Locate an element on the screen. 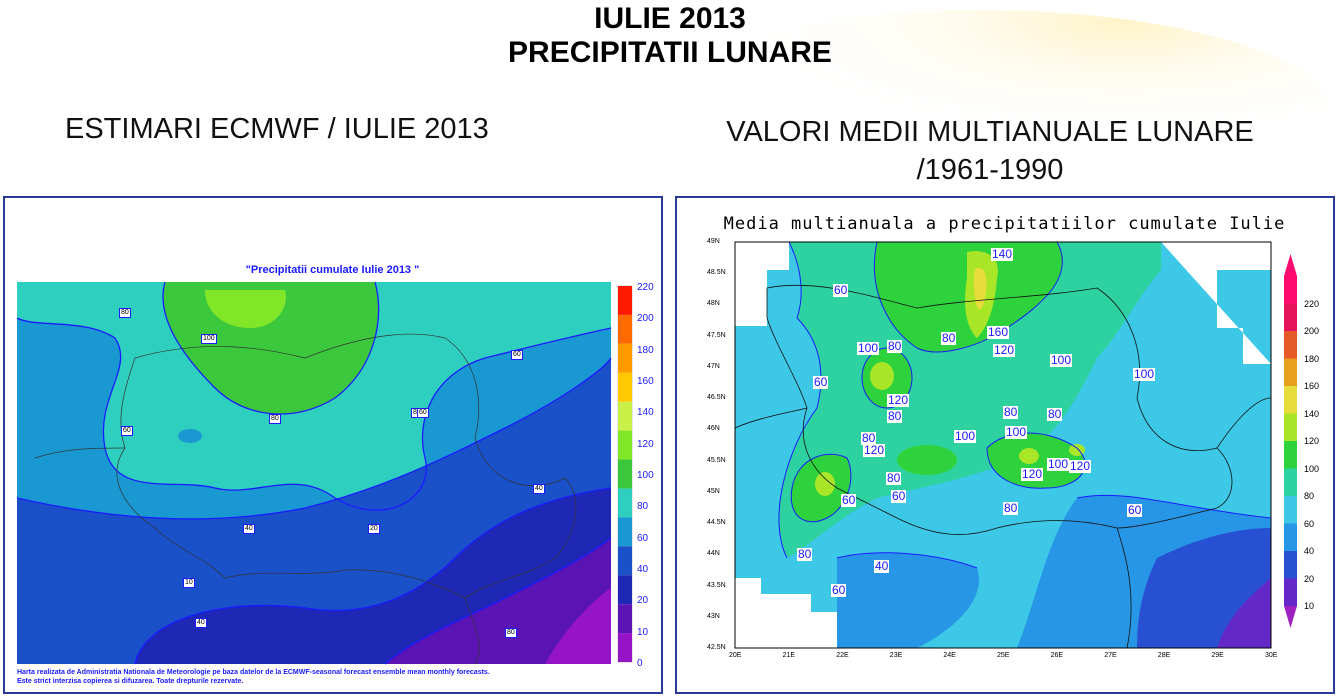 This screenshot has width=1340, height=700. ecmwf-contour-label: 10 is located at coordinates (189, 583).